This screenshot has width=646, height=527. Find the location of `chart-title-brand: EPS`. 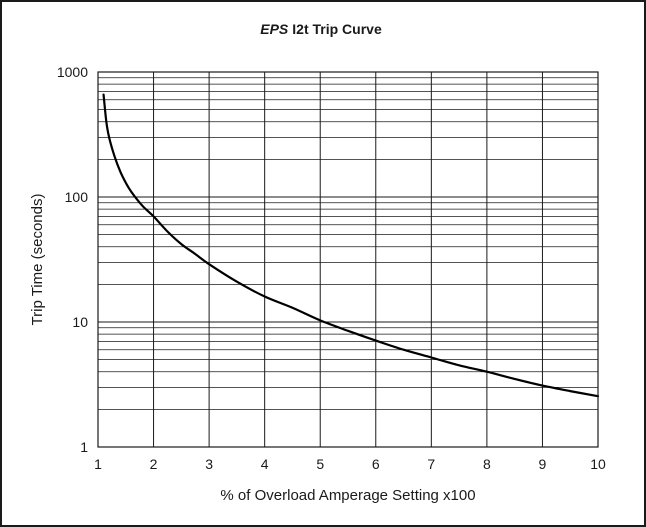

chart-title-brand: EPS is located at coordinates (274, 29).